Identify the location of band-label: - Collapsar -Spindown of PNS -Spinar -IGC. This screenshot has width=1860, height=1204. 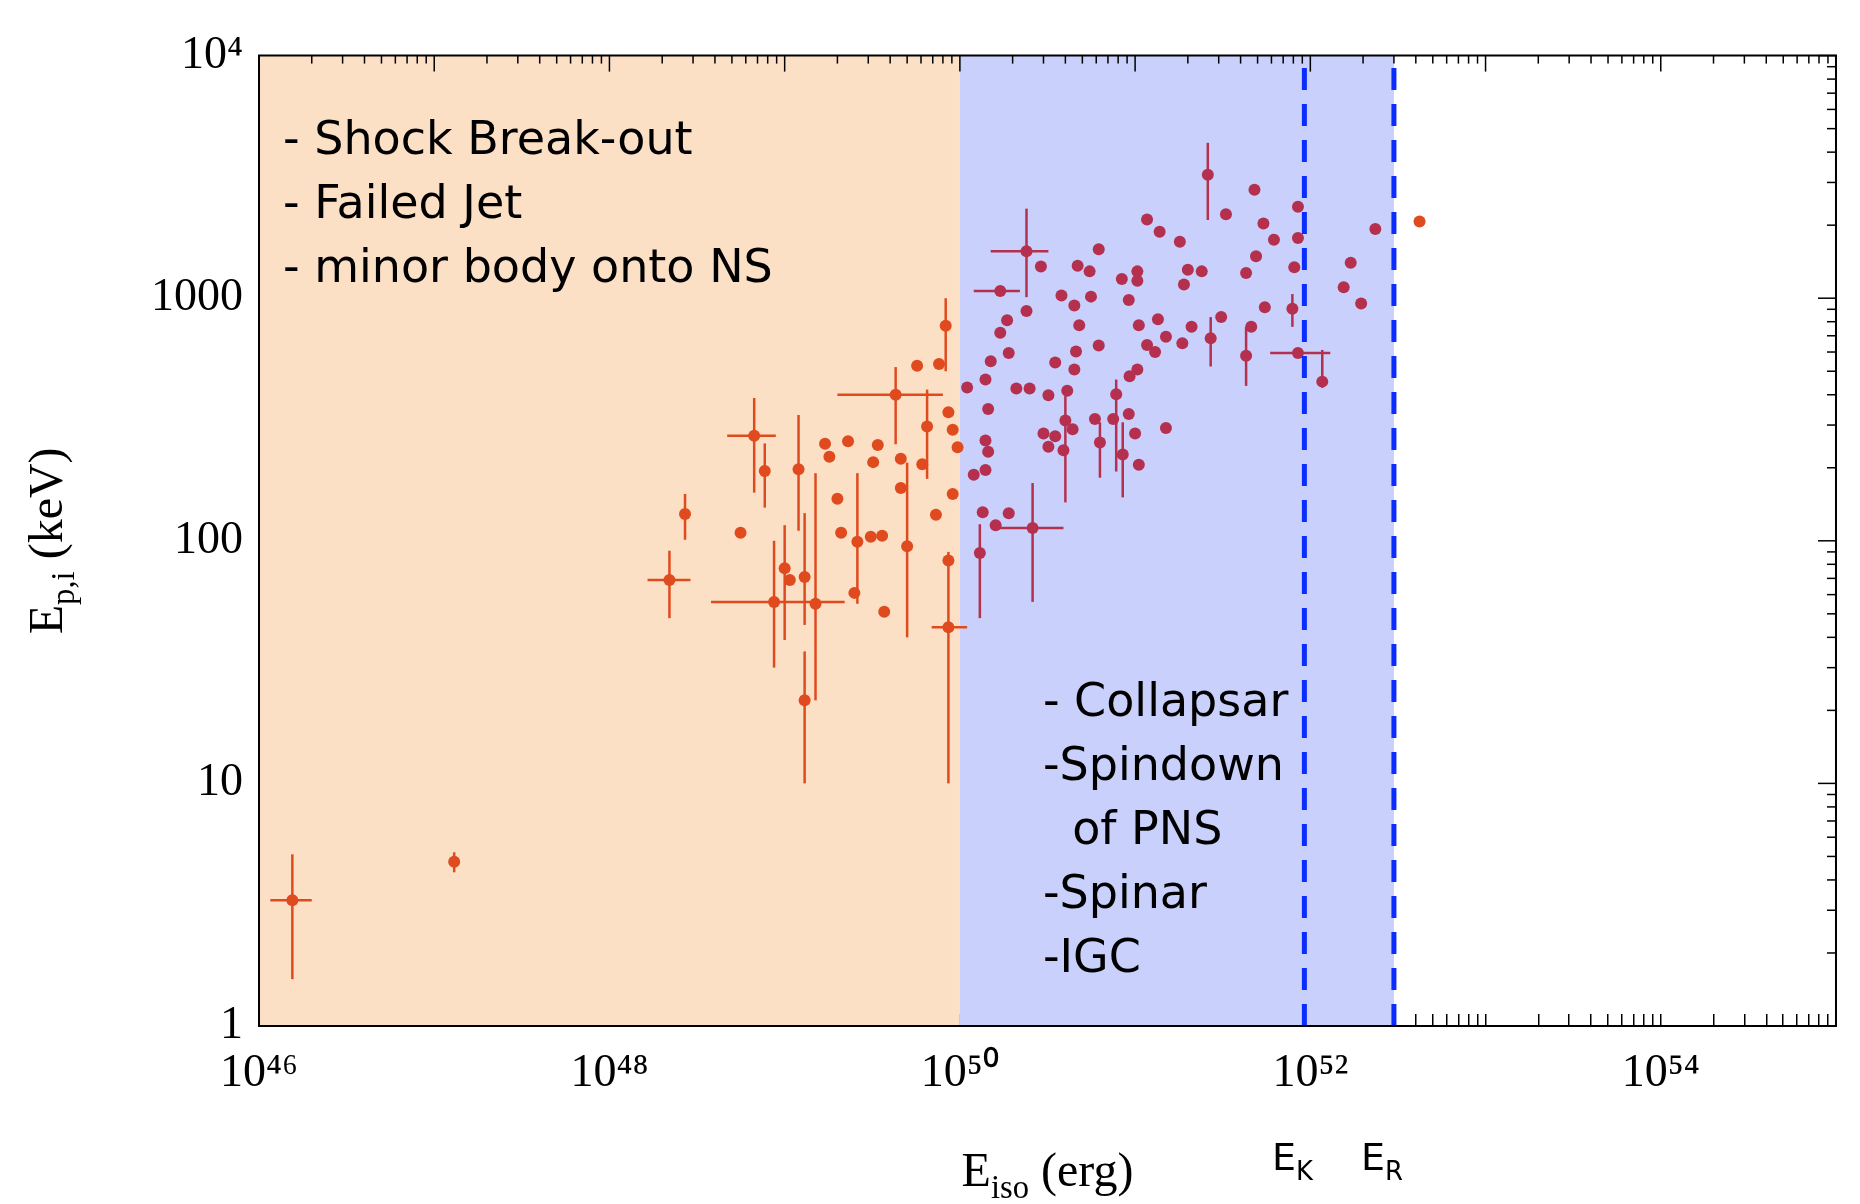
(1165, 828).